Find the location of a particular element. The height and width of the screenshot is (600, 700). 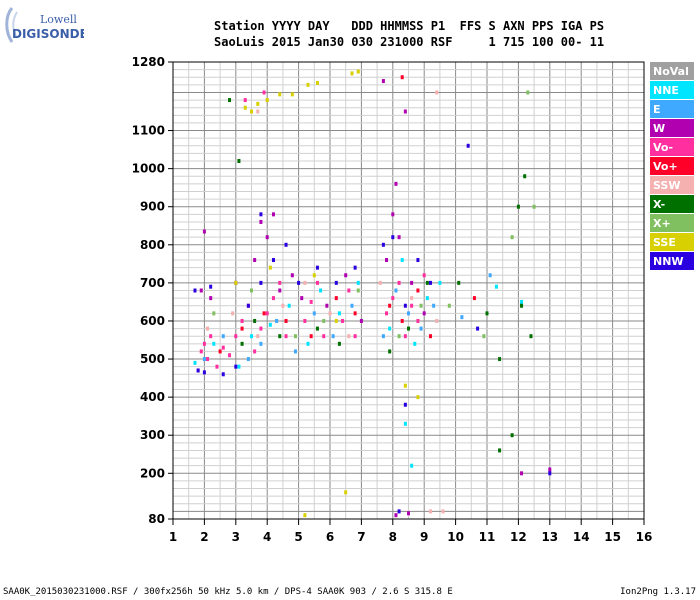

y-tick-label: 400 is located at coordinates (152, 397).